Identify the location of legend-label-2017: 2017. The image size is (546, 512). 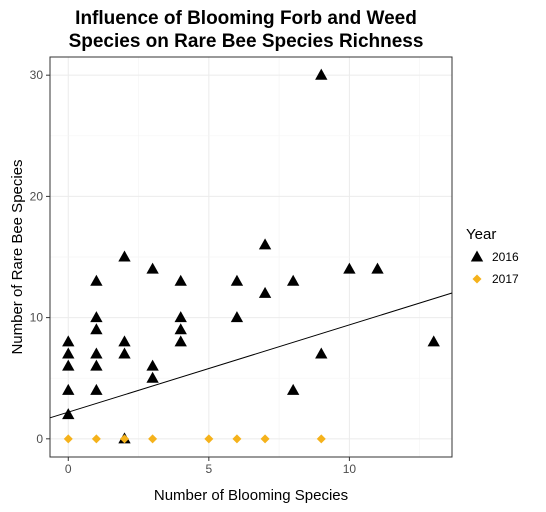
(505, 279).